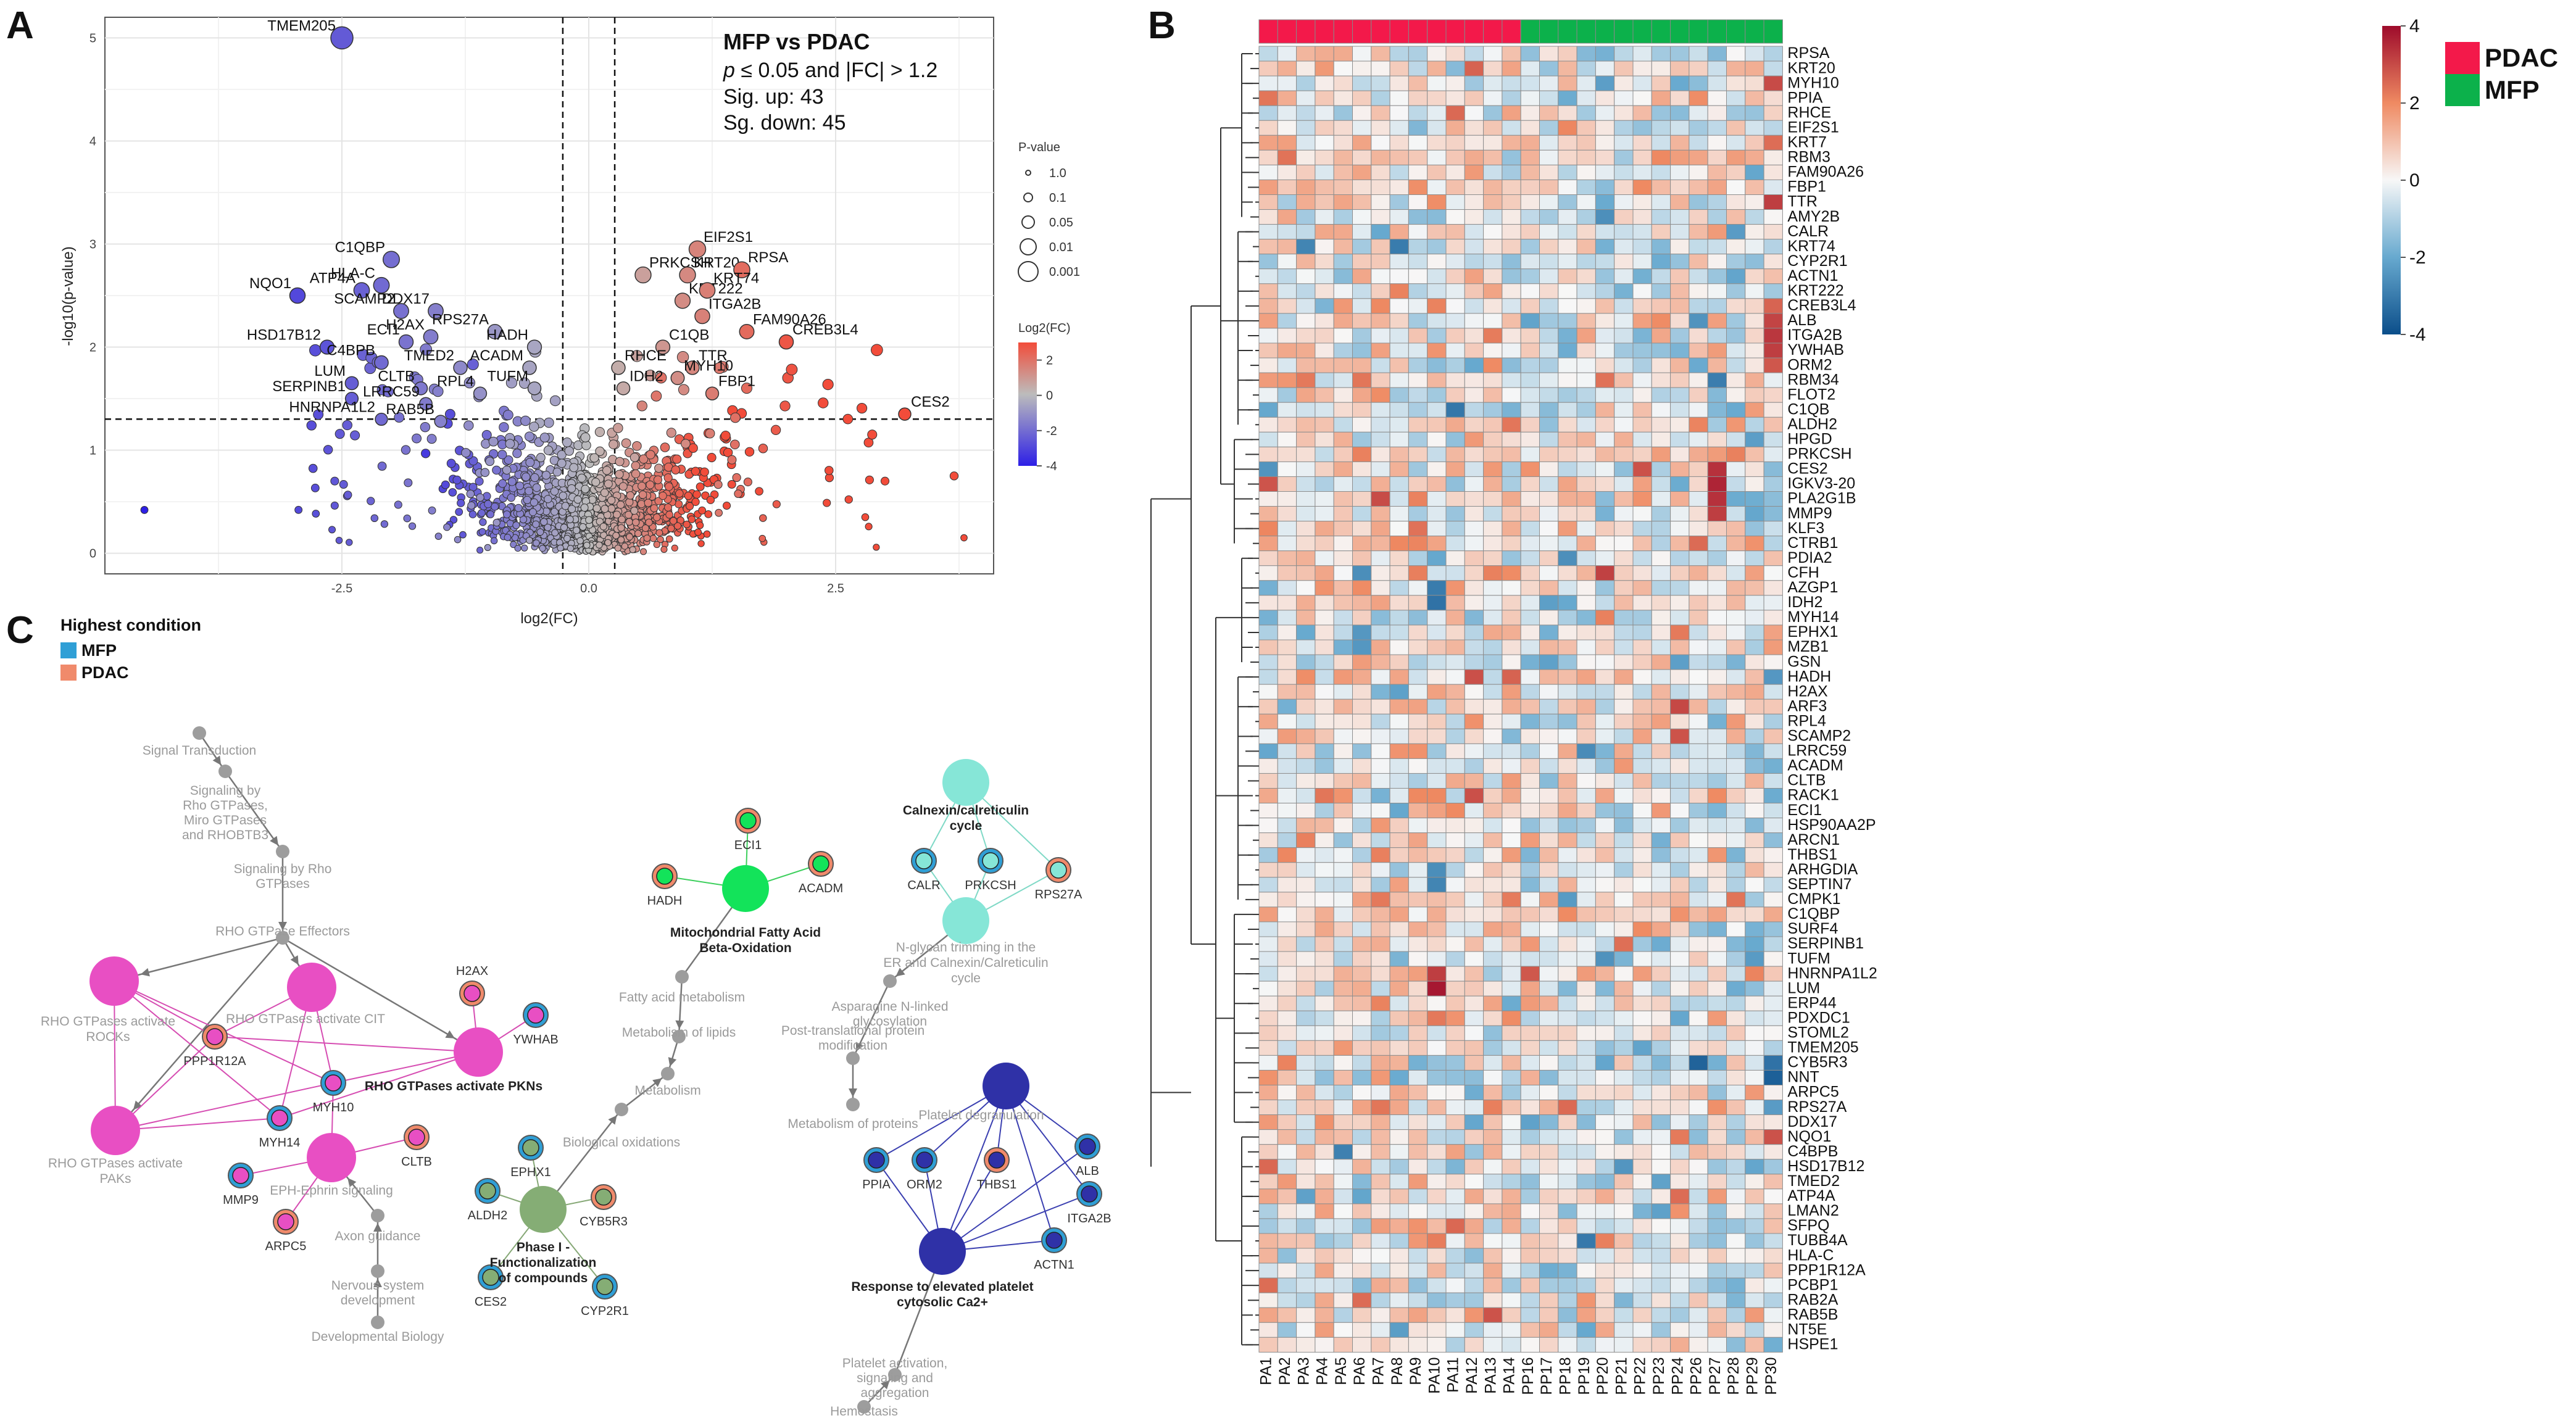 Image resolution: width=2576 pixels, height=1426 pixels. I want to click on term-label: RHO GTPases activate PKNs, so click(453, 1086).